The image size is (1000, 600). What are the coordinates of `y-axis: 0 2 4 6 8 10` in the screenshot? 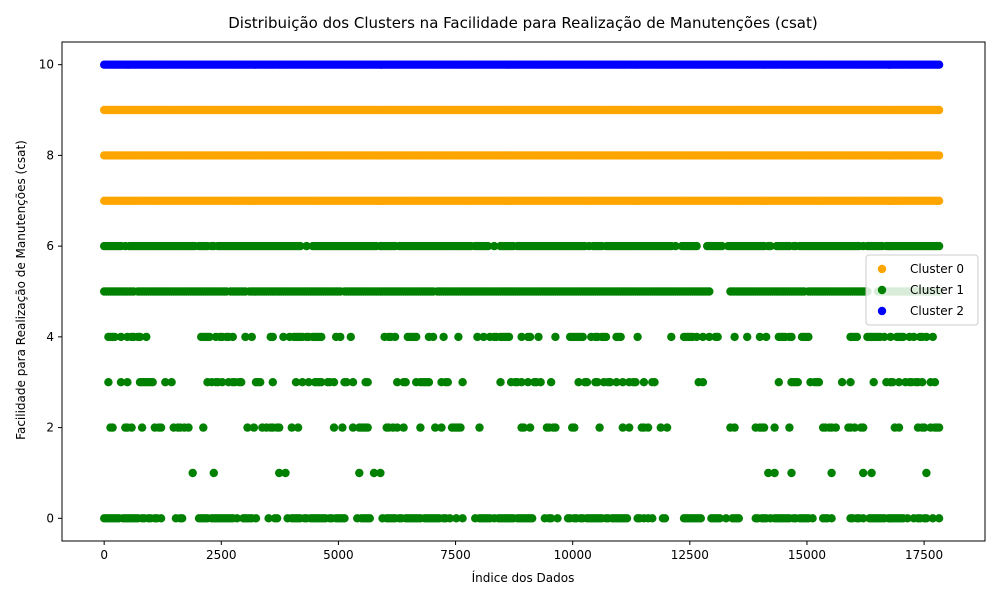 It's located at (50, 291).